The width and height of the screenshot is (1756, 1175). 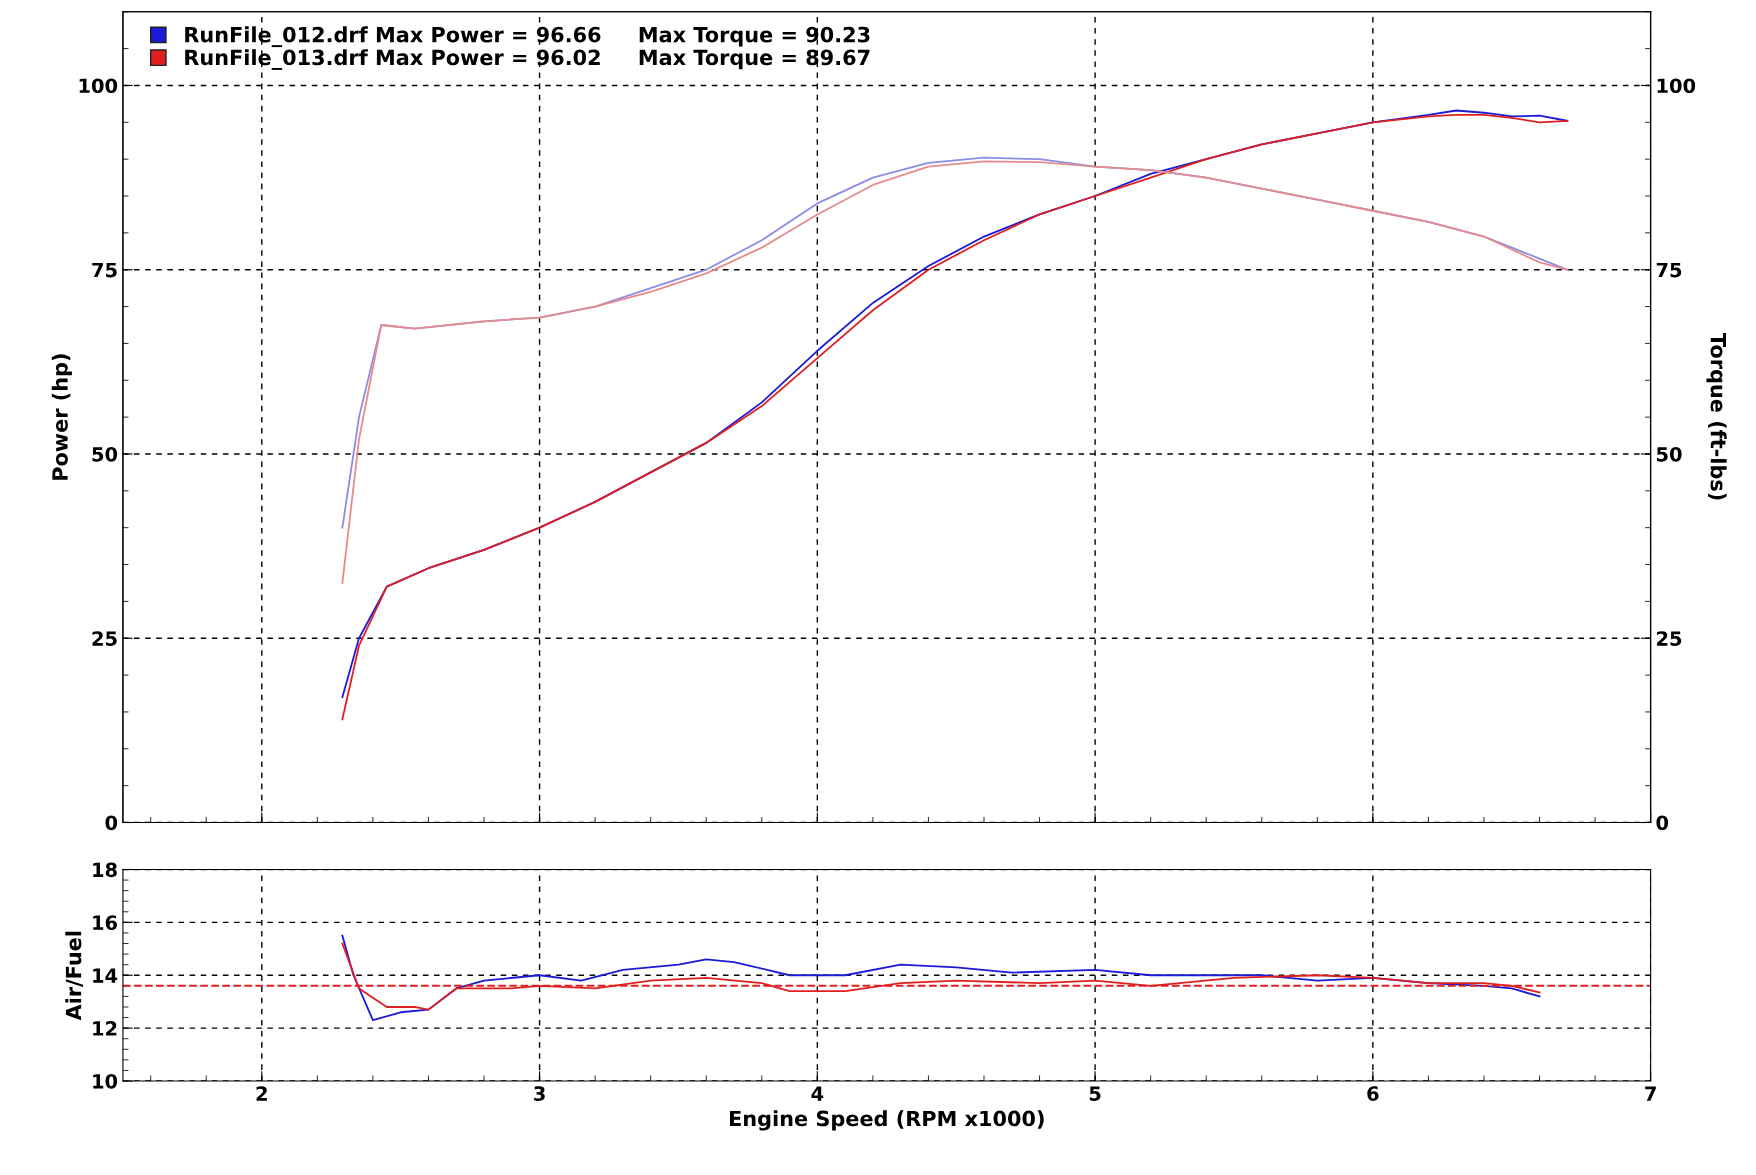 What do you see at coordinates (1373, 1093) in the screenshot?
I see `x-tick-label: 6` at bounding box center [1373, 1093].